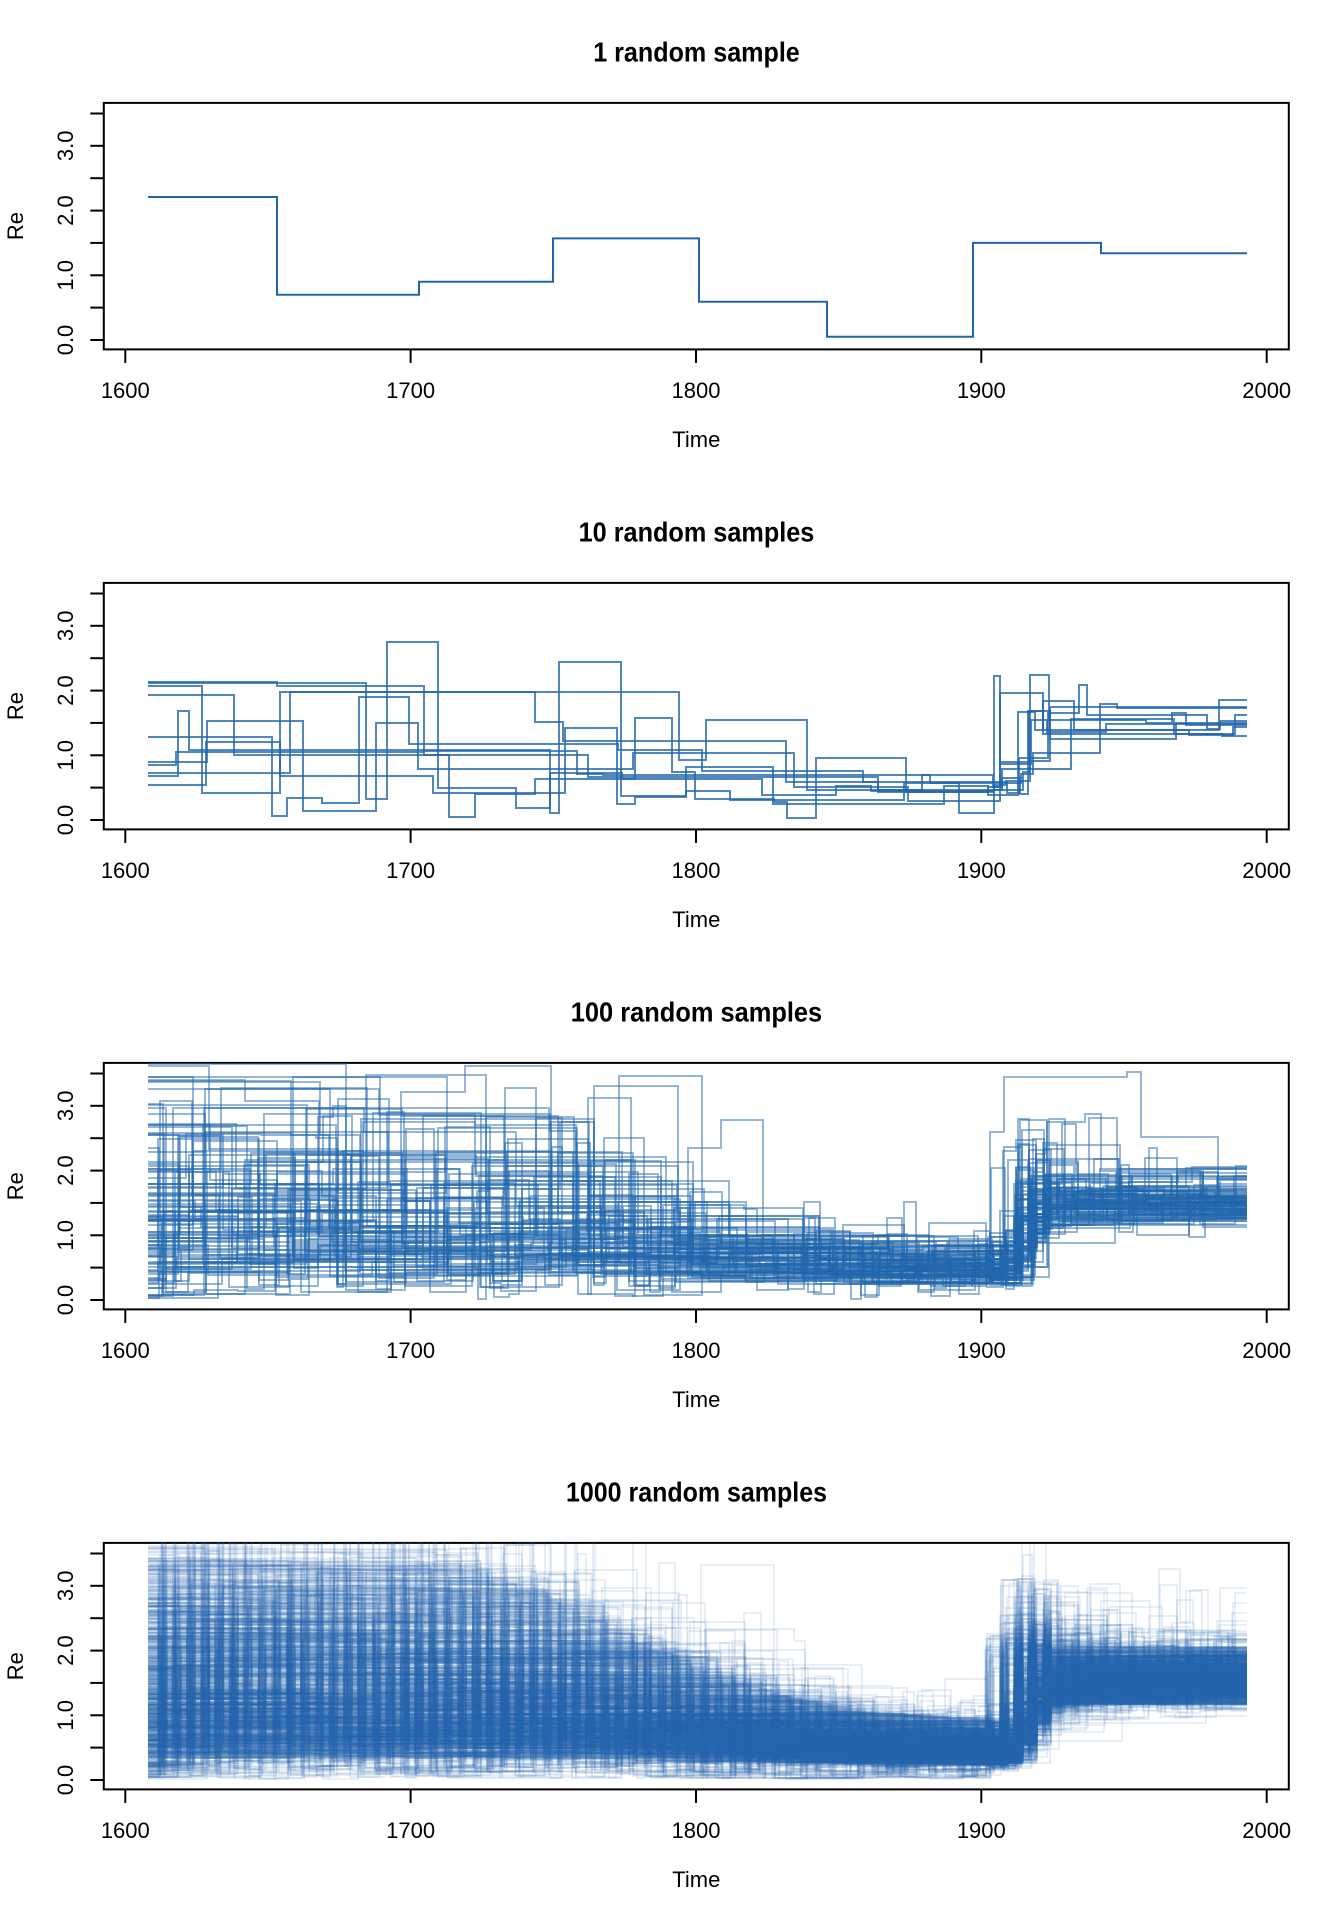  I want to click on svg-text: 1000 random samples, so click(696, 1491).